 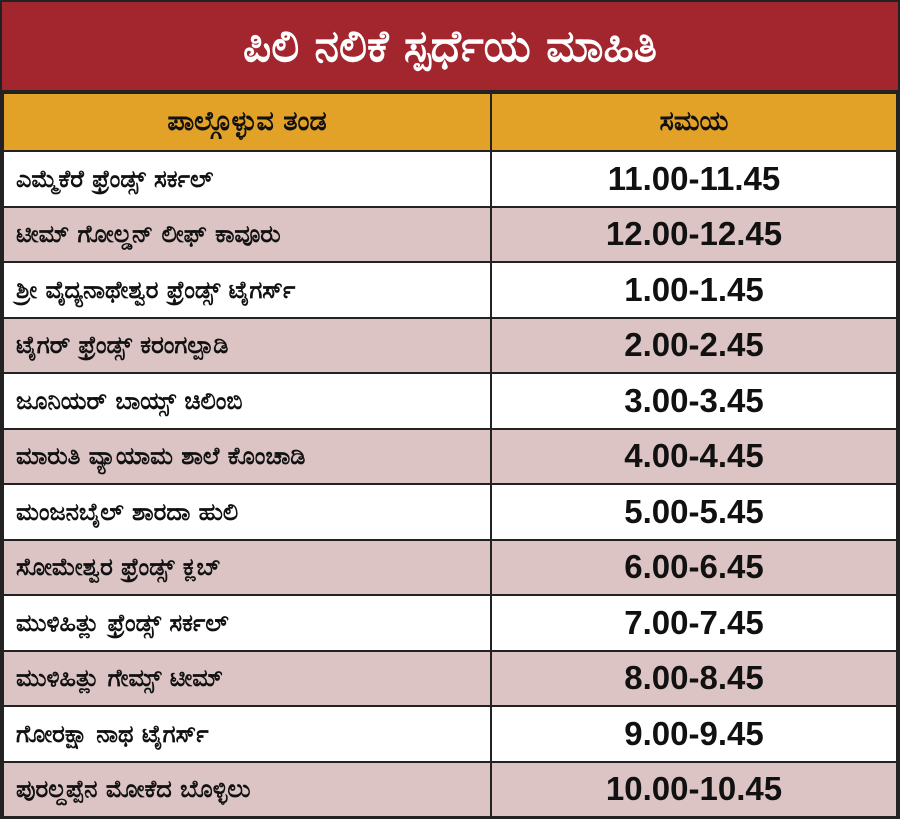 I want to click on team-cell: ಟೈಗರ್ ಫ್ರೆಂಡ್ಸ್ ಕರಂಗಲ್ಪಾಡಿ, so click(x=247, y=345).